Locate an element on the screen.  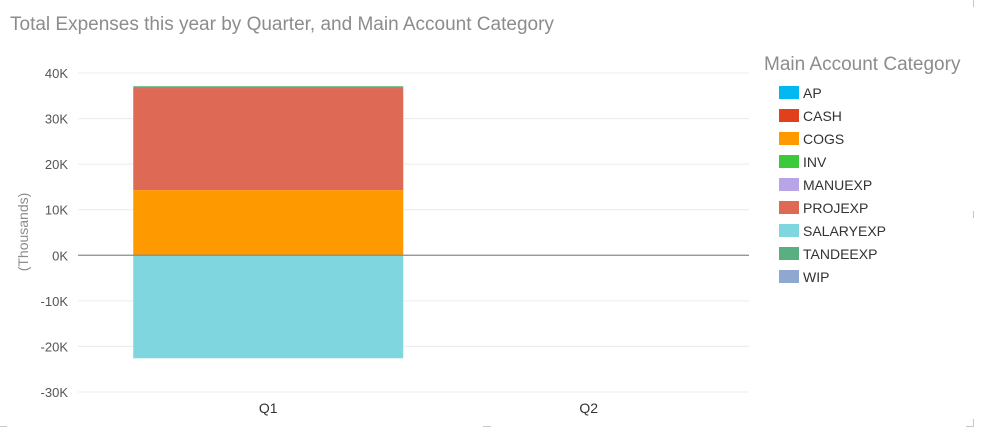
y-tick-label: 40K is located at coordinates (56, 73).